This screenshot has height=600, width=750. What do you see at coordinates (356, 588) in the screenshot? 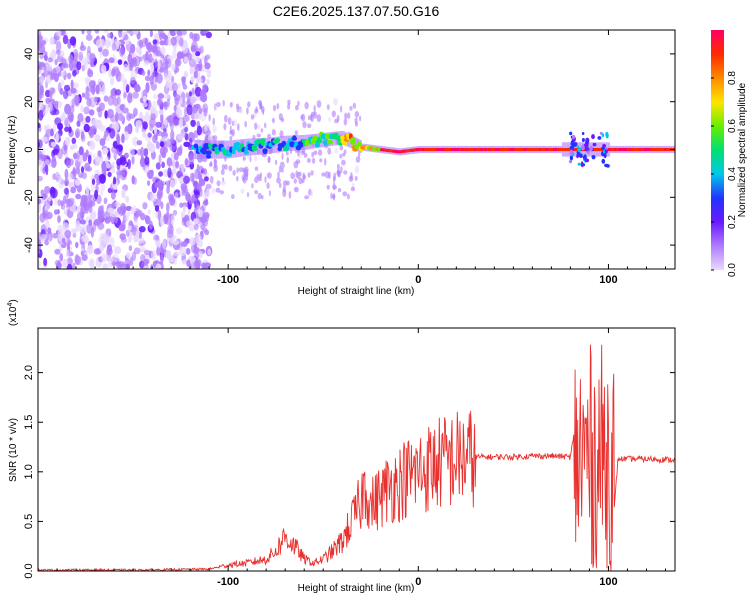
I see `snr-x-axis-label: Height of straight line (km)` at bounding box center [356, 588].